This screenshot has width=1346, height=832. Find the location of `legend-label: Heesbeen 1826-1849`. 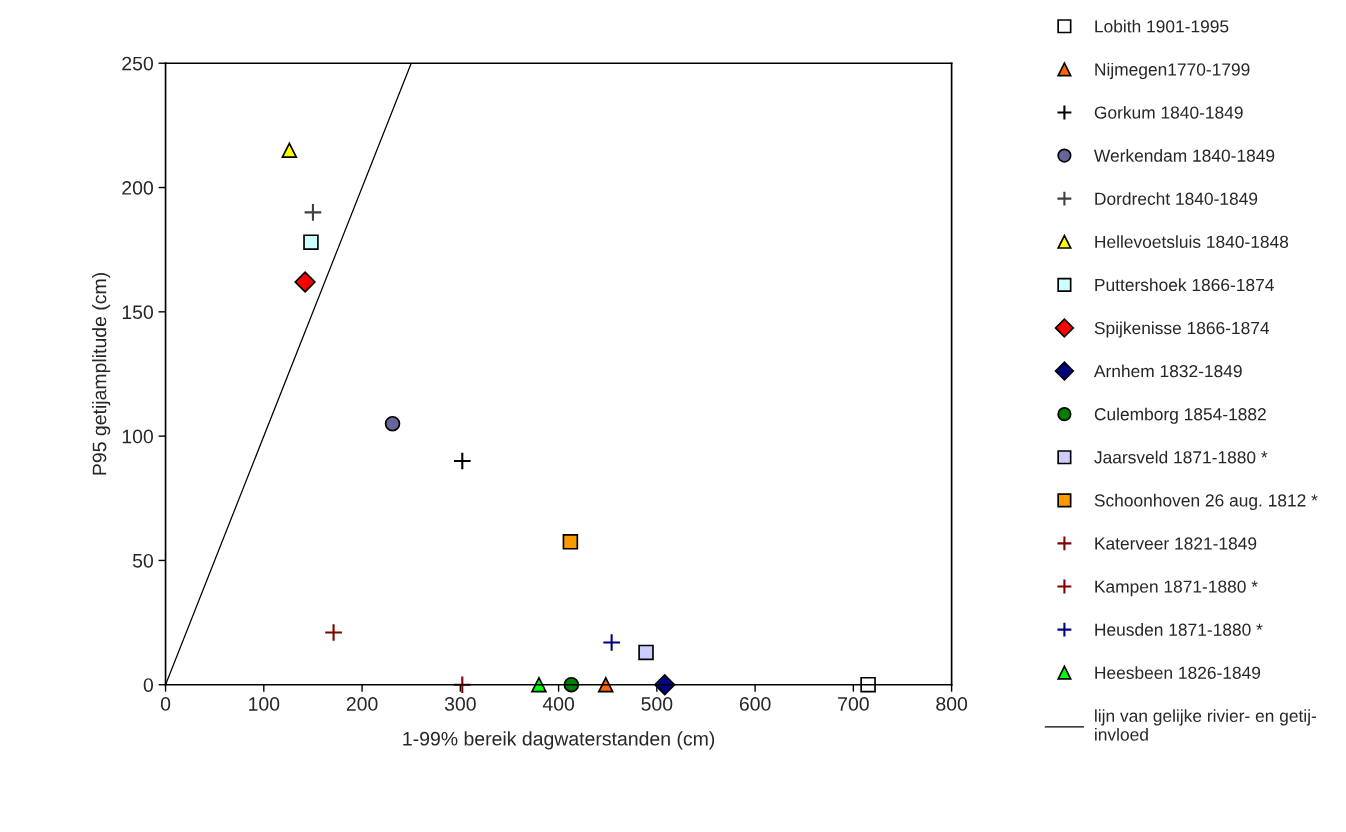

legend-label: Heesbeen 1826-1849 is located at coordinates (1178, 672).